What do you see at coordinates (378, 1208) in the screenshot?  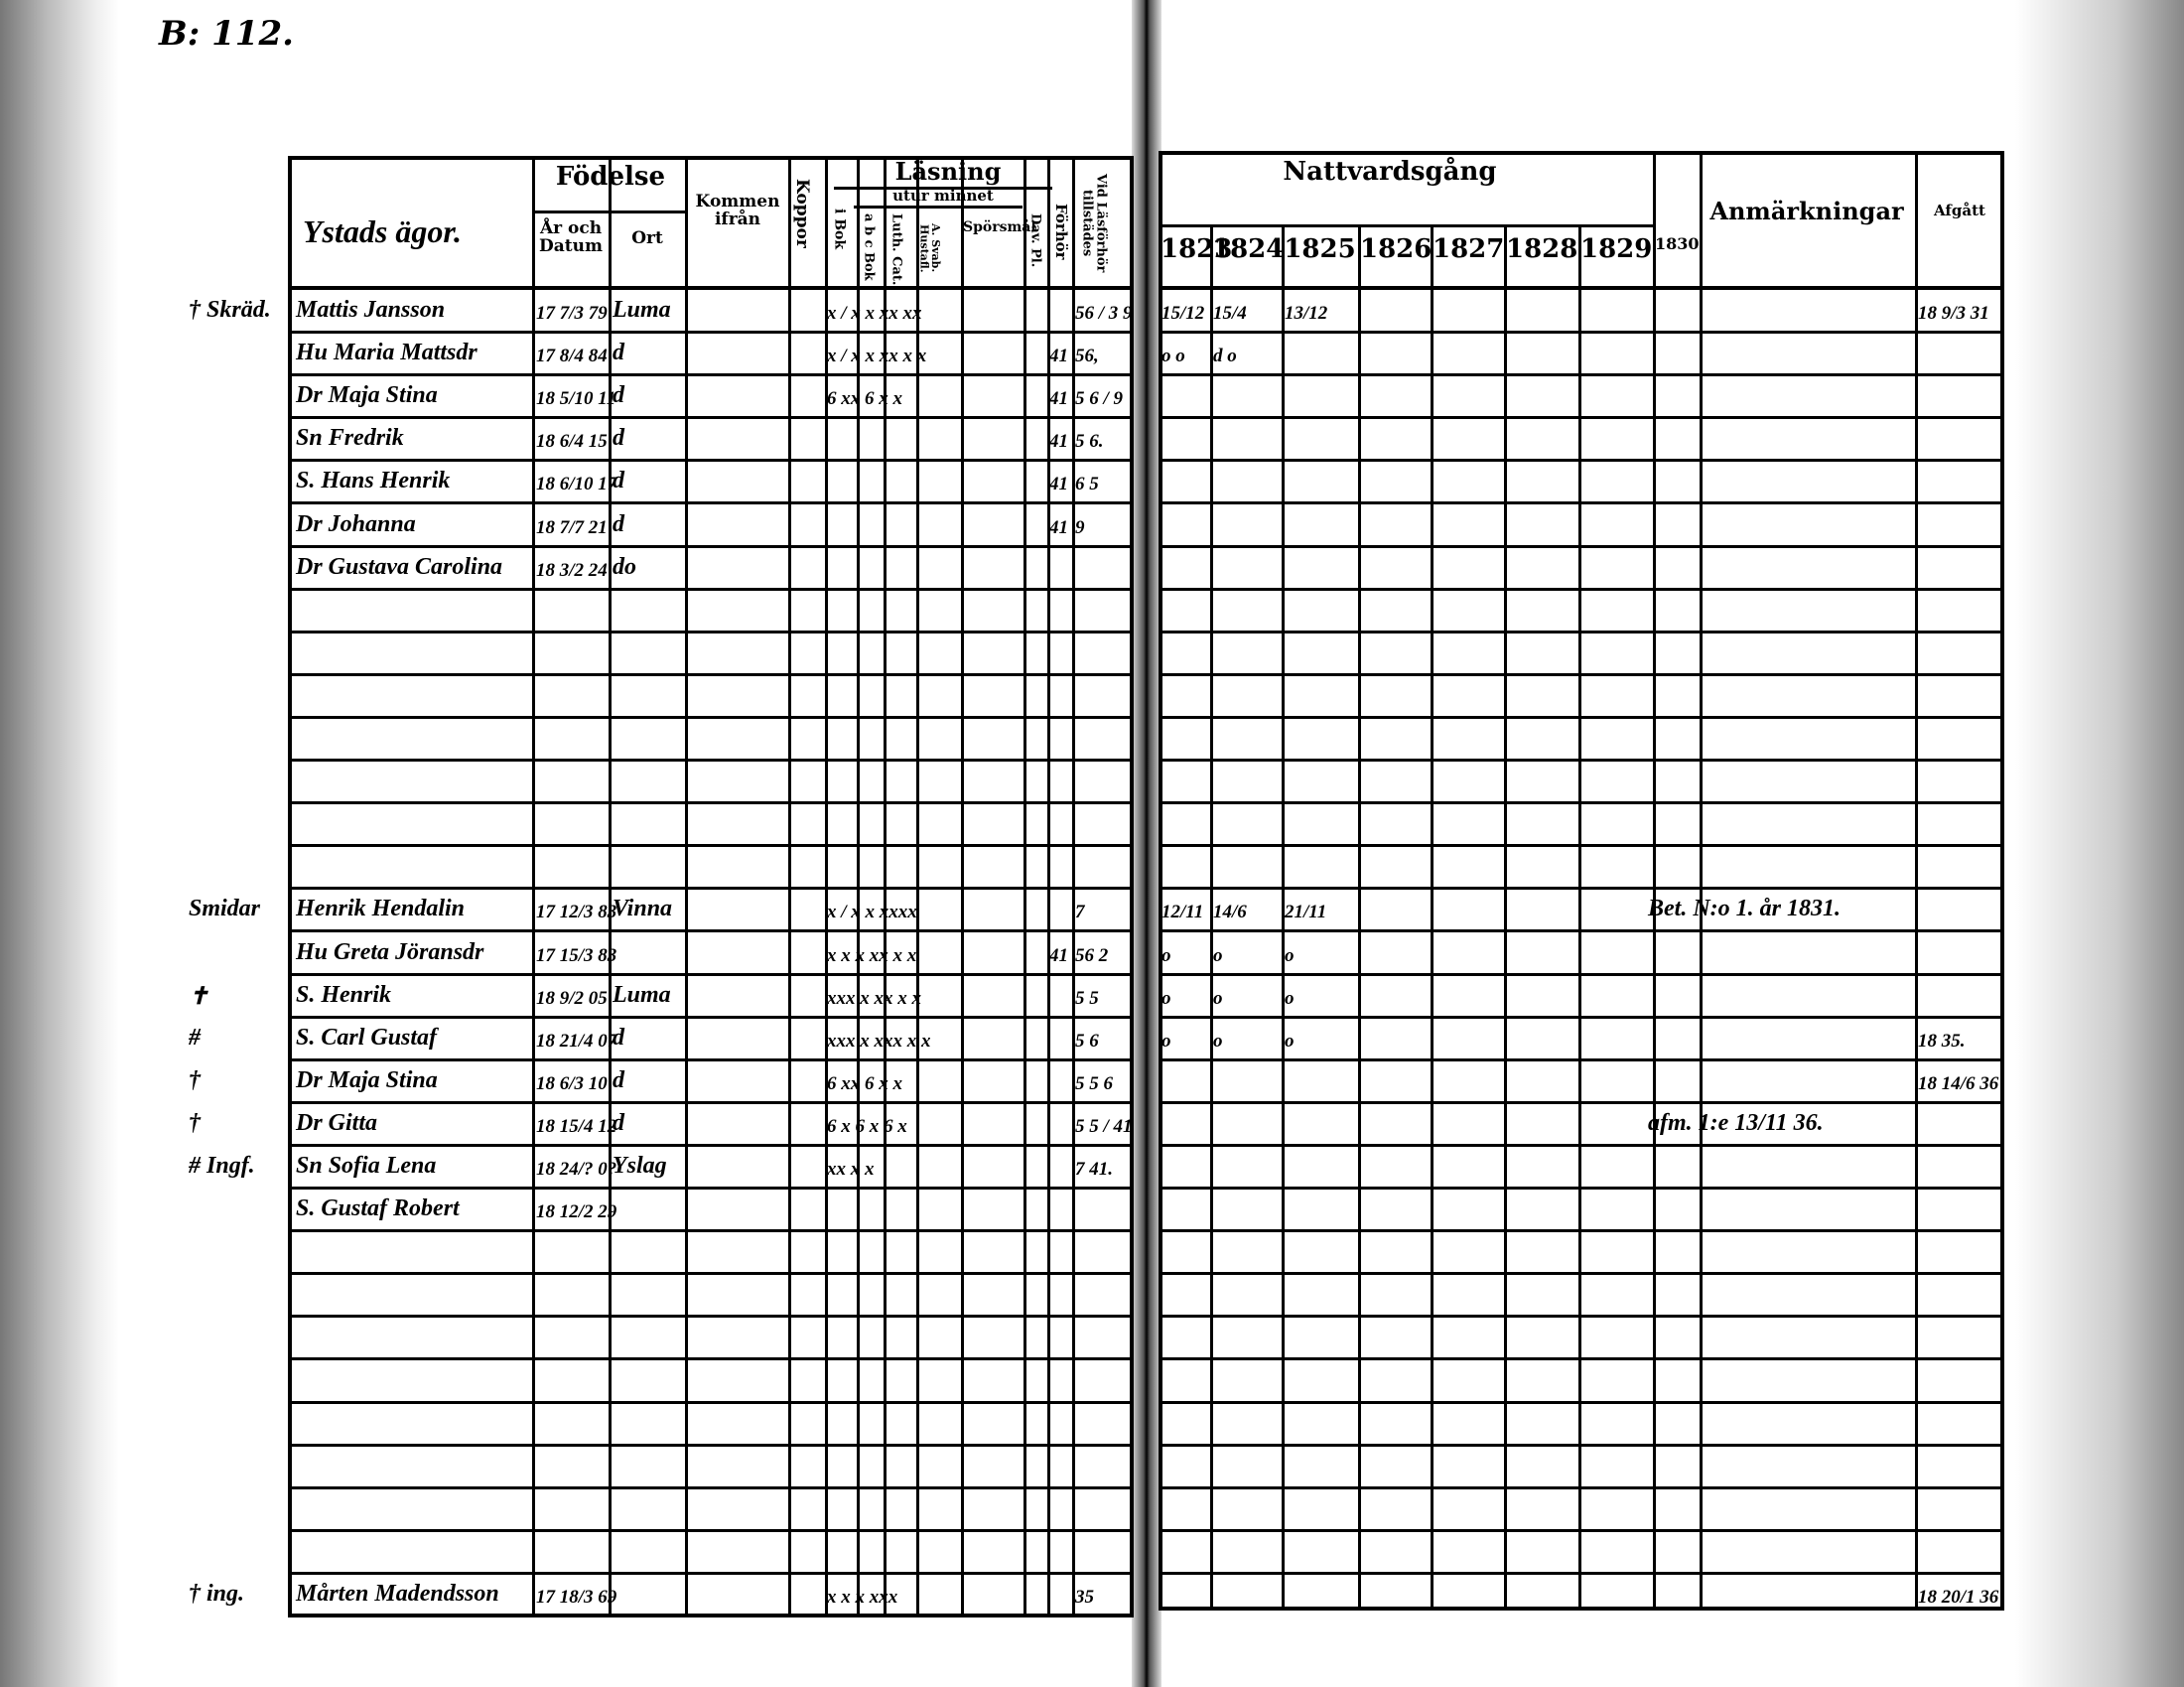 I see `person-name: S. Gustaf Robert` at bounding box center [378, 1208].